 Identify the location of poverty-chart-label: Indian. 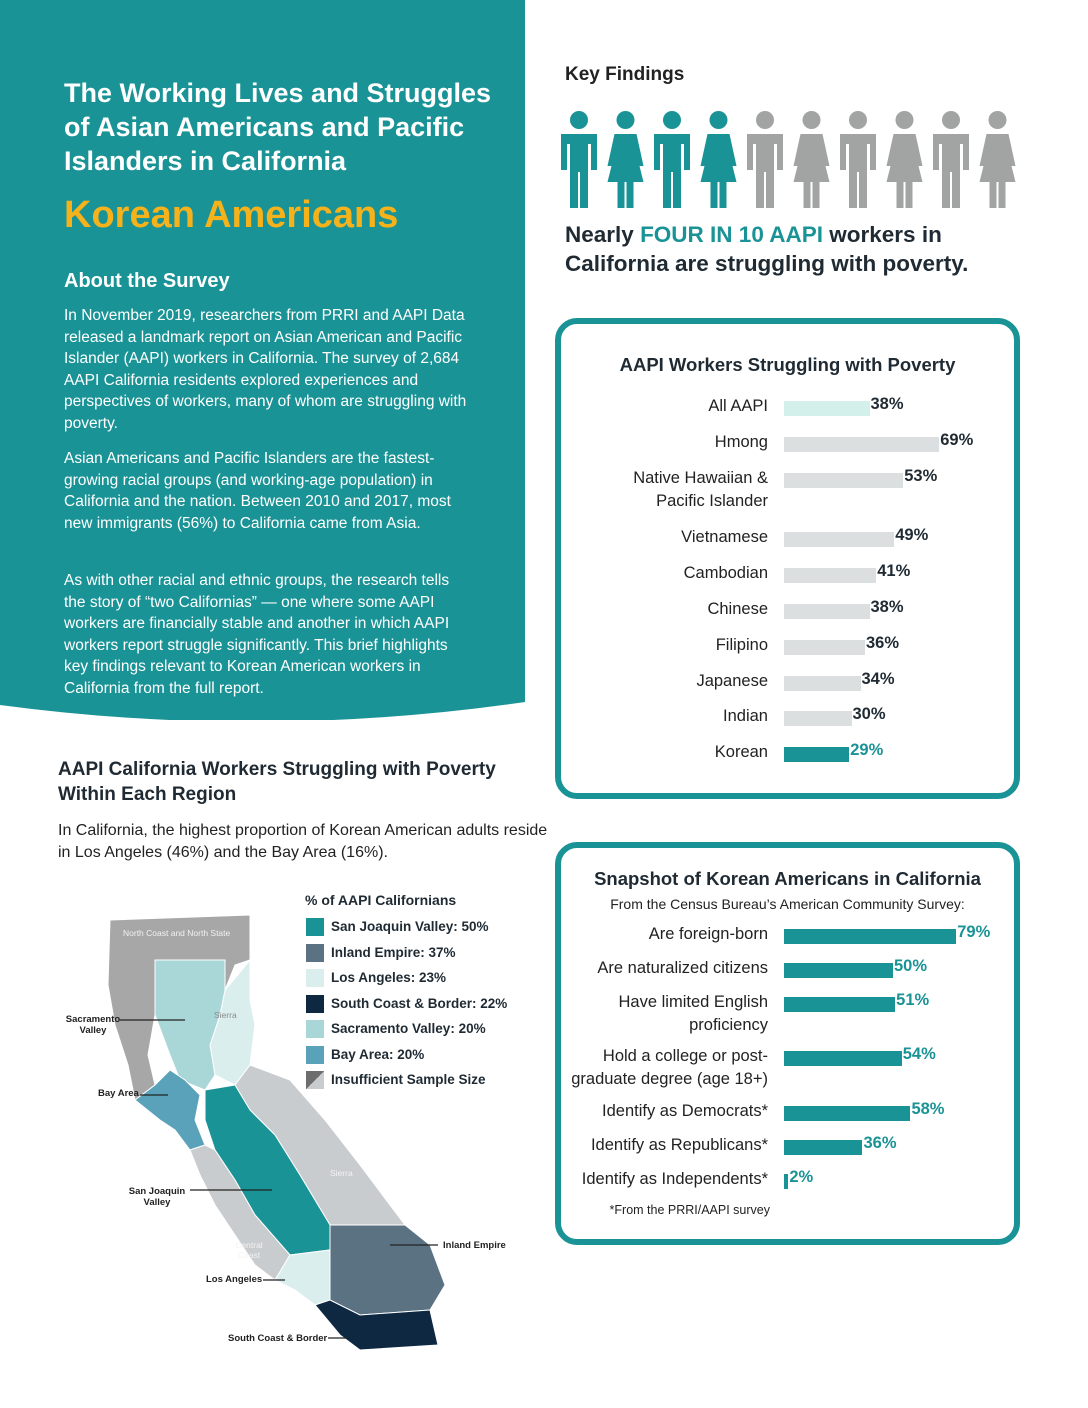
(745, 716).